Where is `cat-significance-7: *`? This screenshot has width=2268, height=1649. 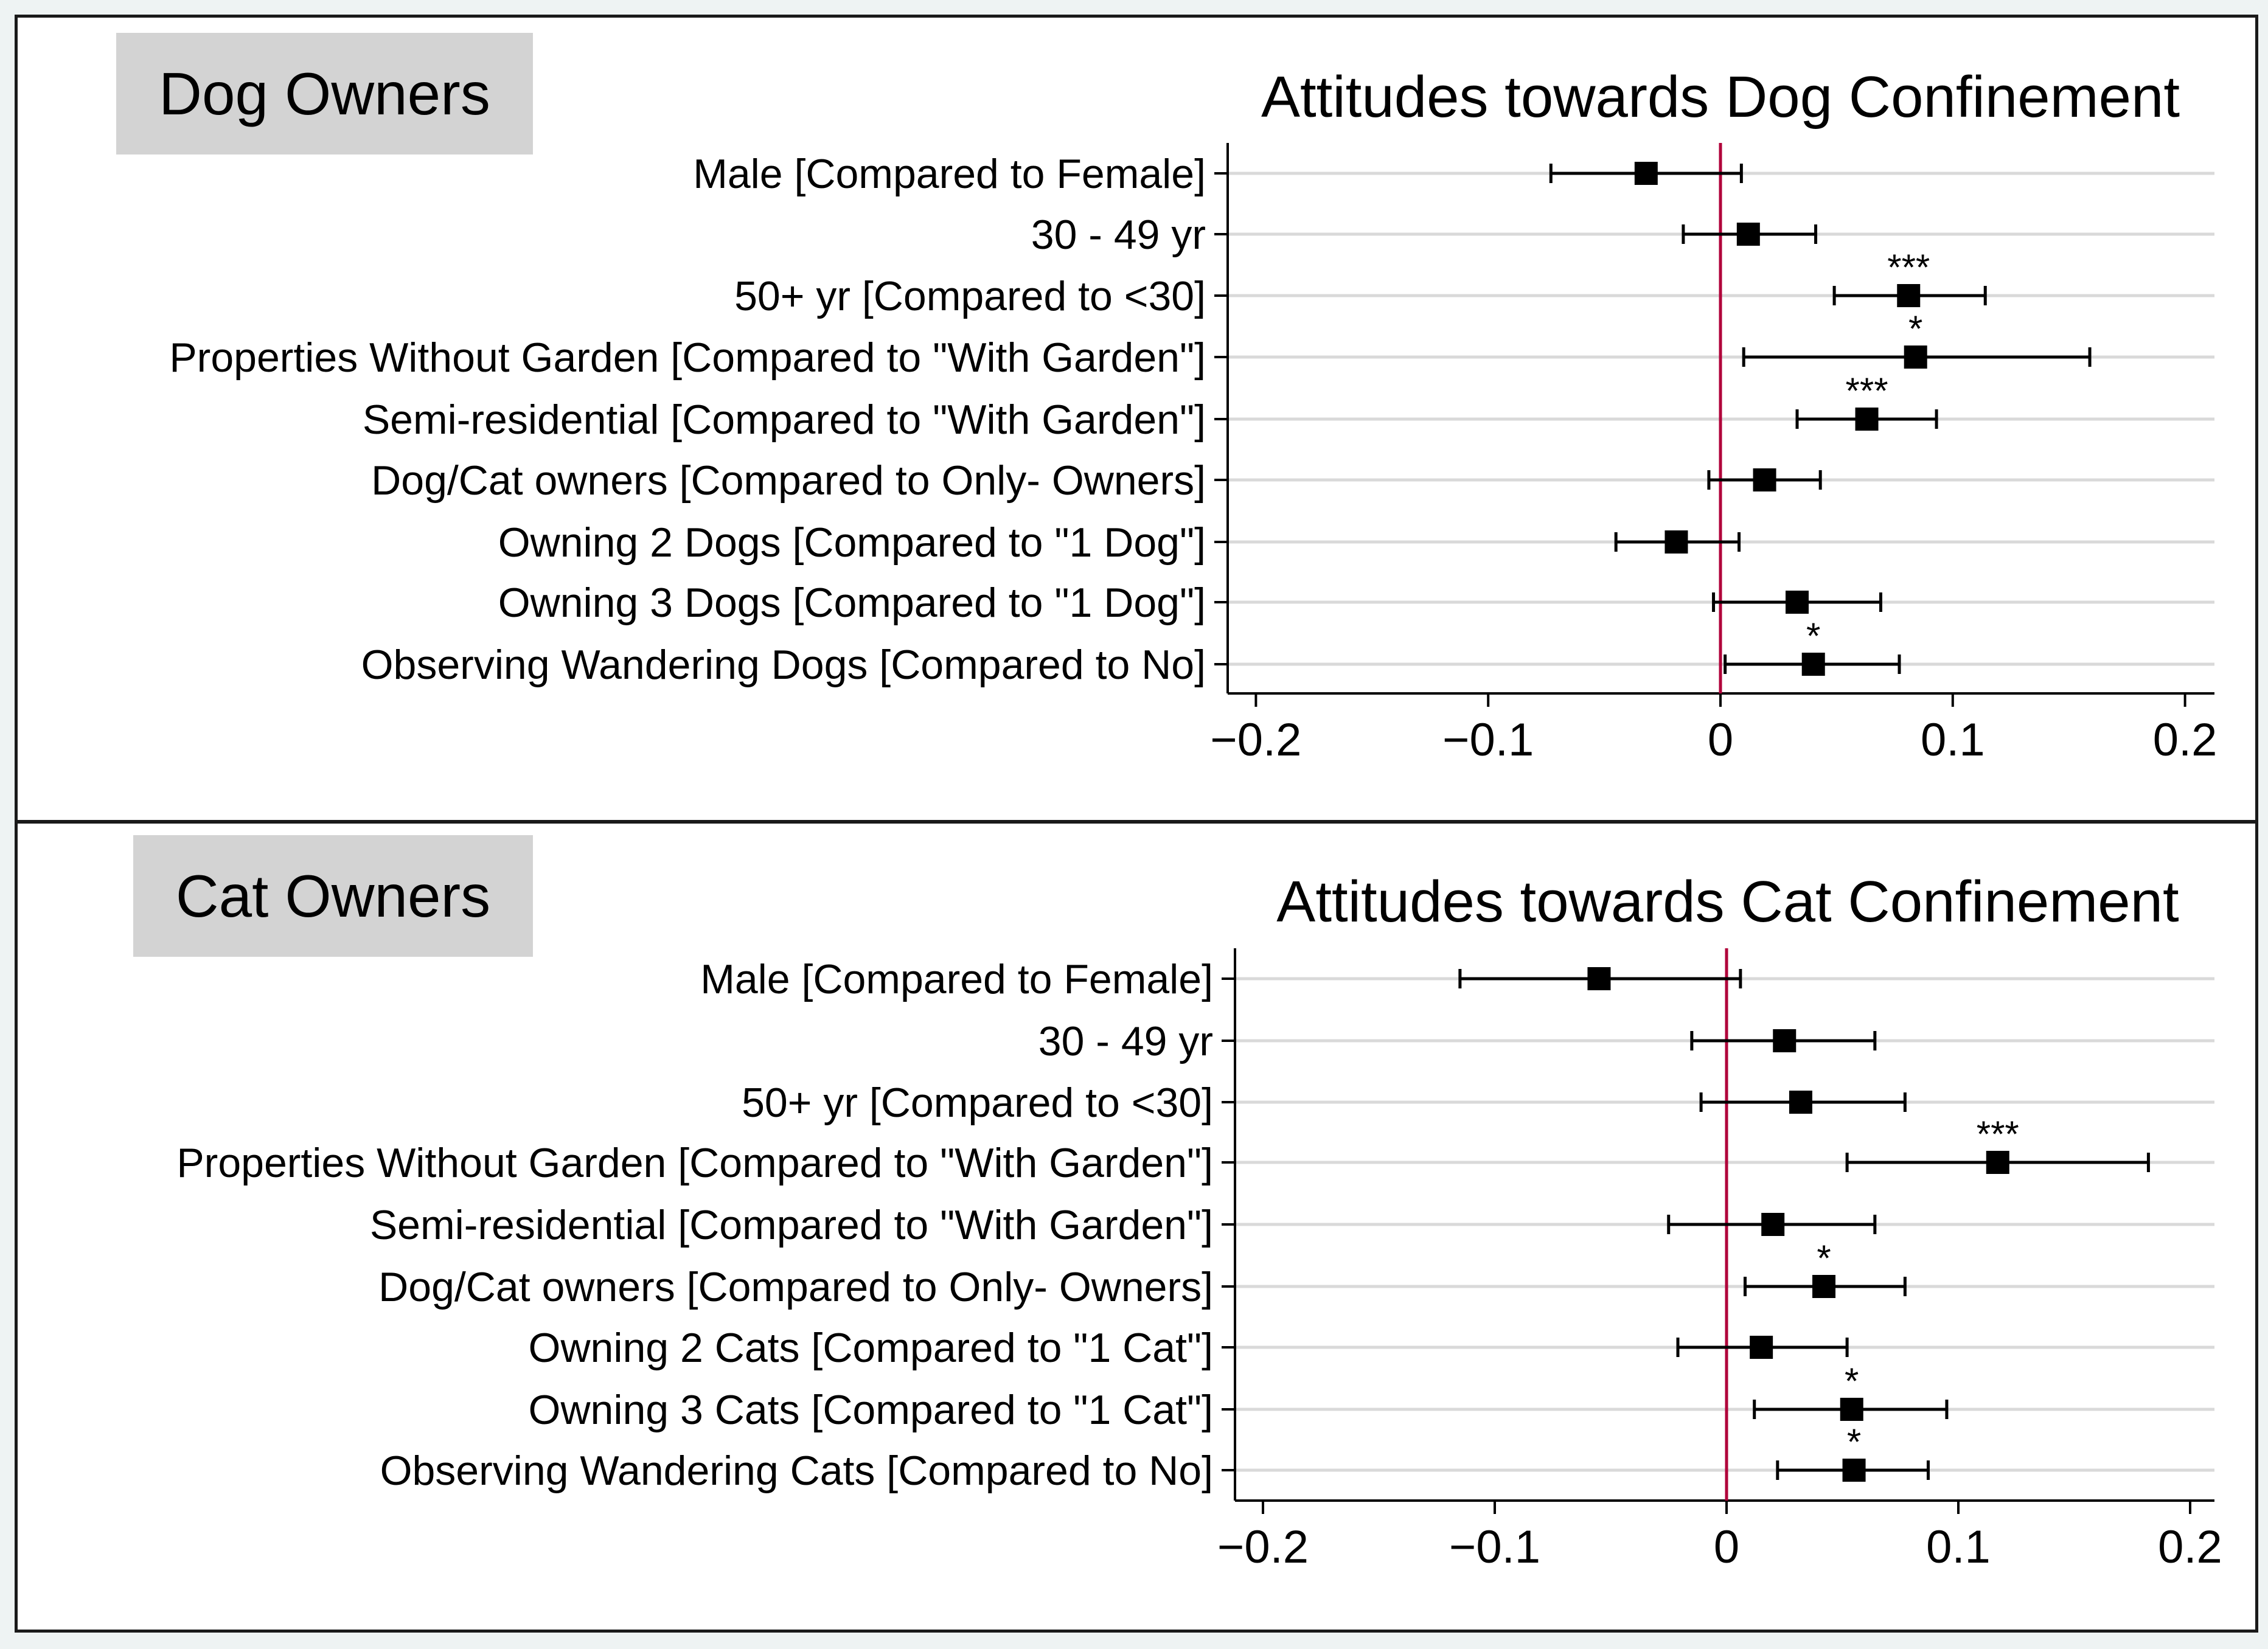 cat-significance-7: * is located at coordinates (1852, 1381).